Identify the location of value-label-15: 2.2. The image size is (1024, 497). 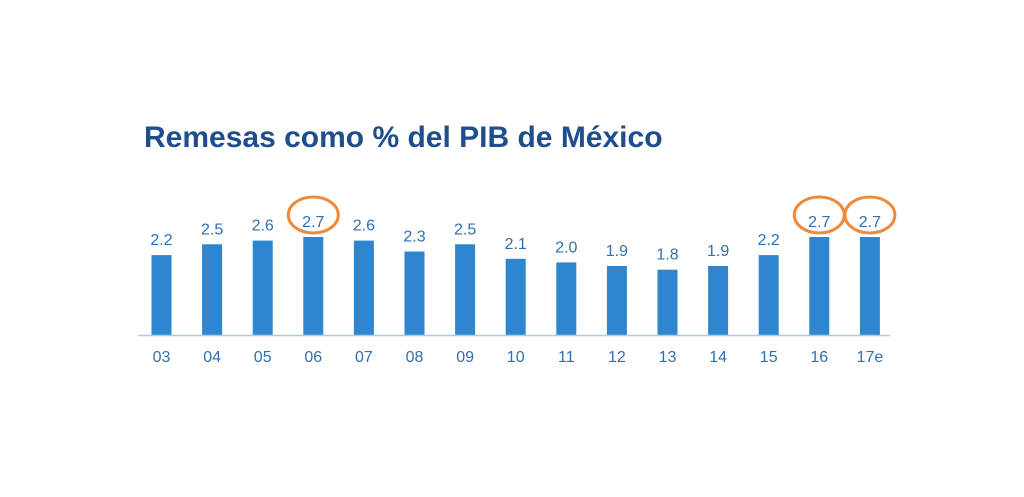
(769, 240).